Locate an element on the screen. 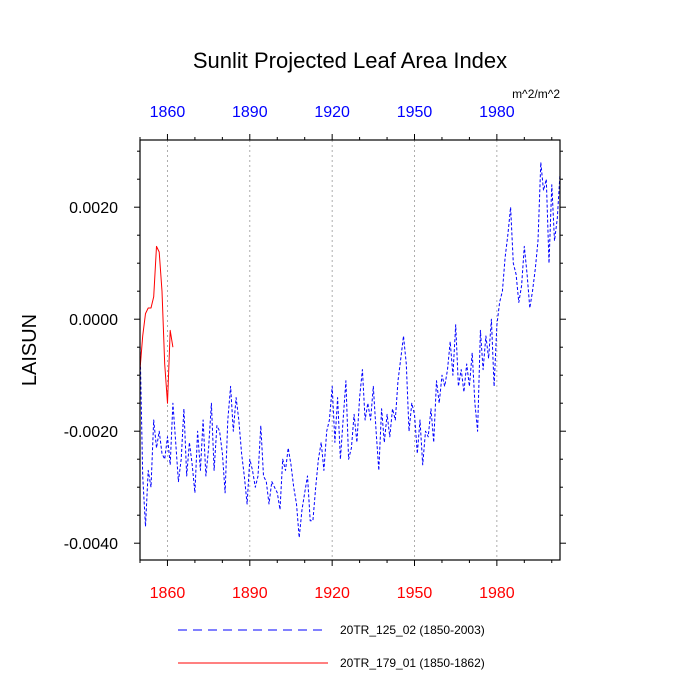 The image size is (700, 700). y-tick-label: -0.0020 is located at coordinates (91, 432).